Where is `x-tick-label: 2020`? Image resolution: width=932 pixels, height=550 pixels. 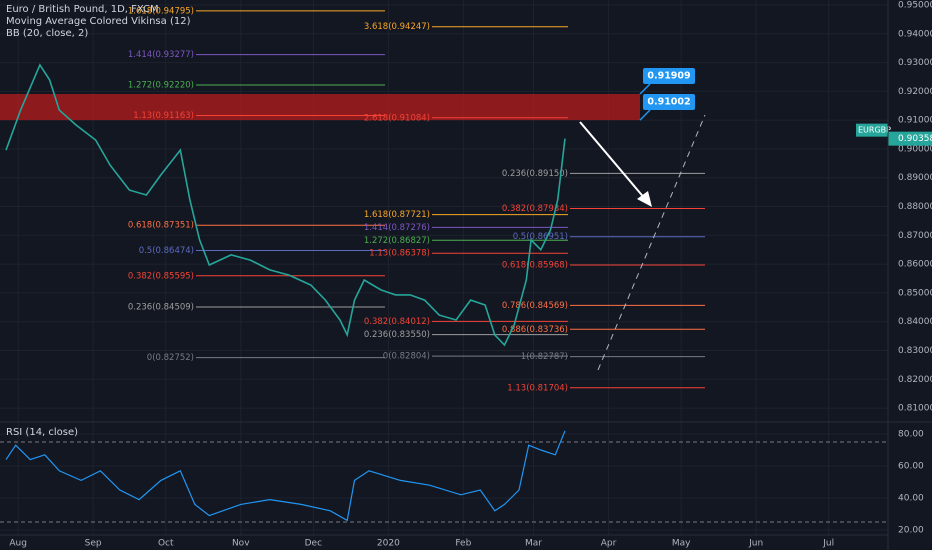
x-tick-label: 2020 is located at coordinates (388, 544).